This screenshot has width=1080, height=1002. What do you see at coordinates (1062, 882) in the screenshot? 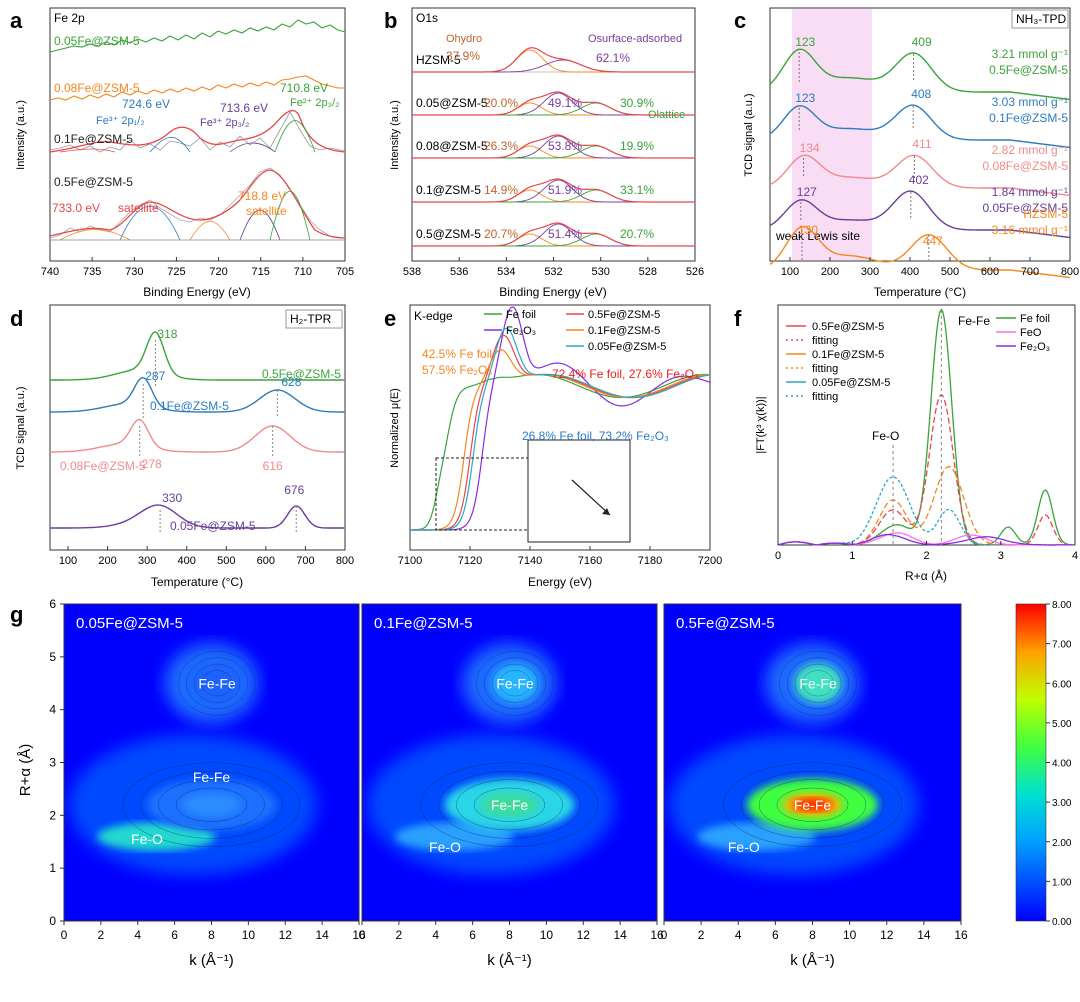
I see `cbar-tick-label: 1.00` at bounding box center [1062, 882].